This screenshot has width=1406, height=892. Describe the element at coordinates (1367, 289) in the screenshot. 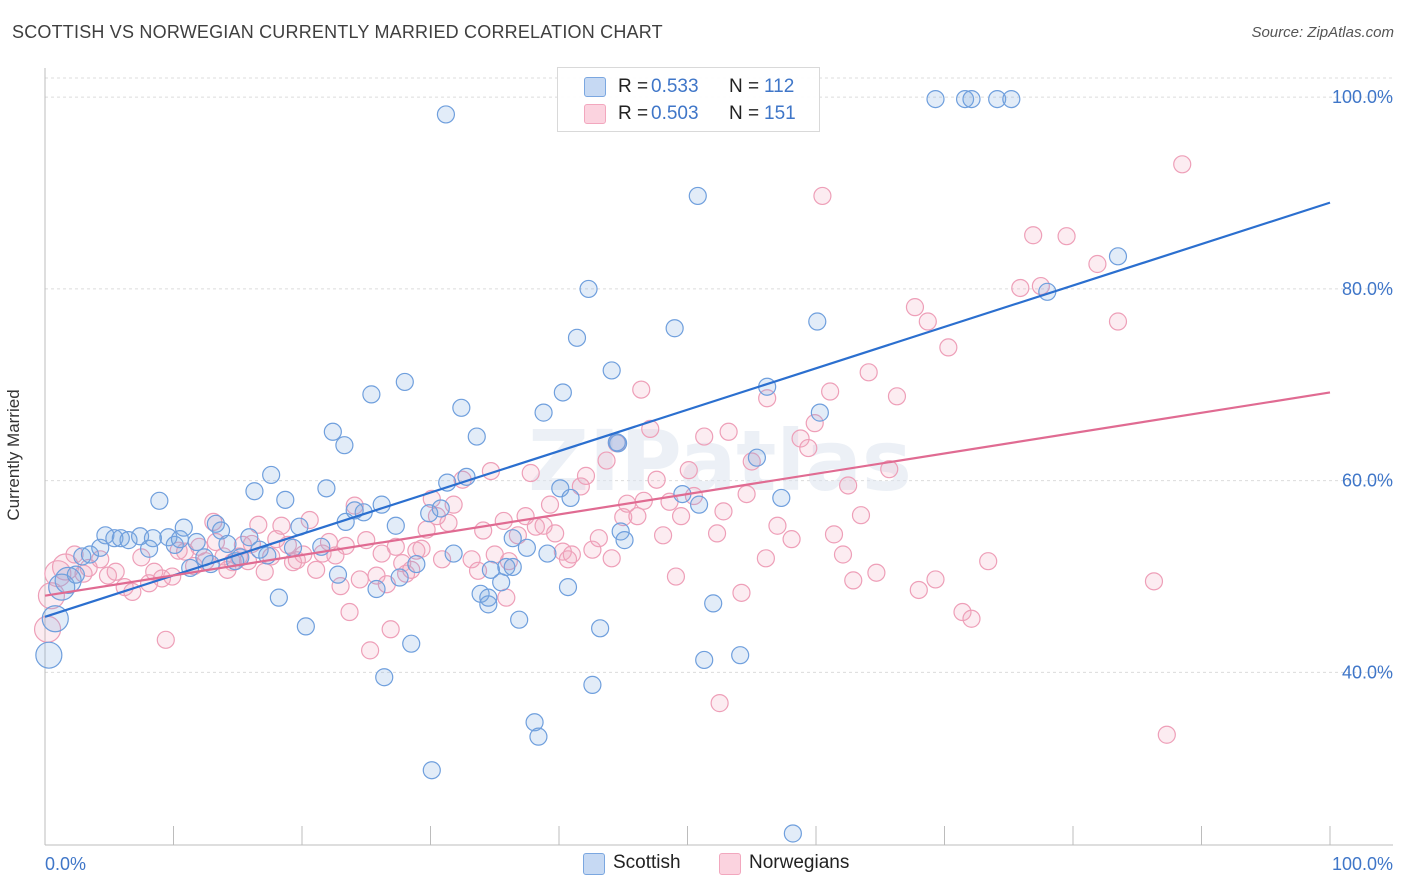

I see `y-tick-label: 80.0%` at that location.